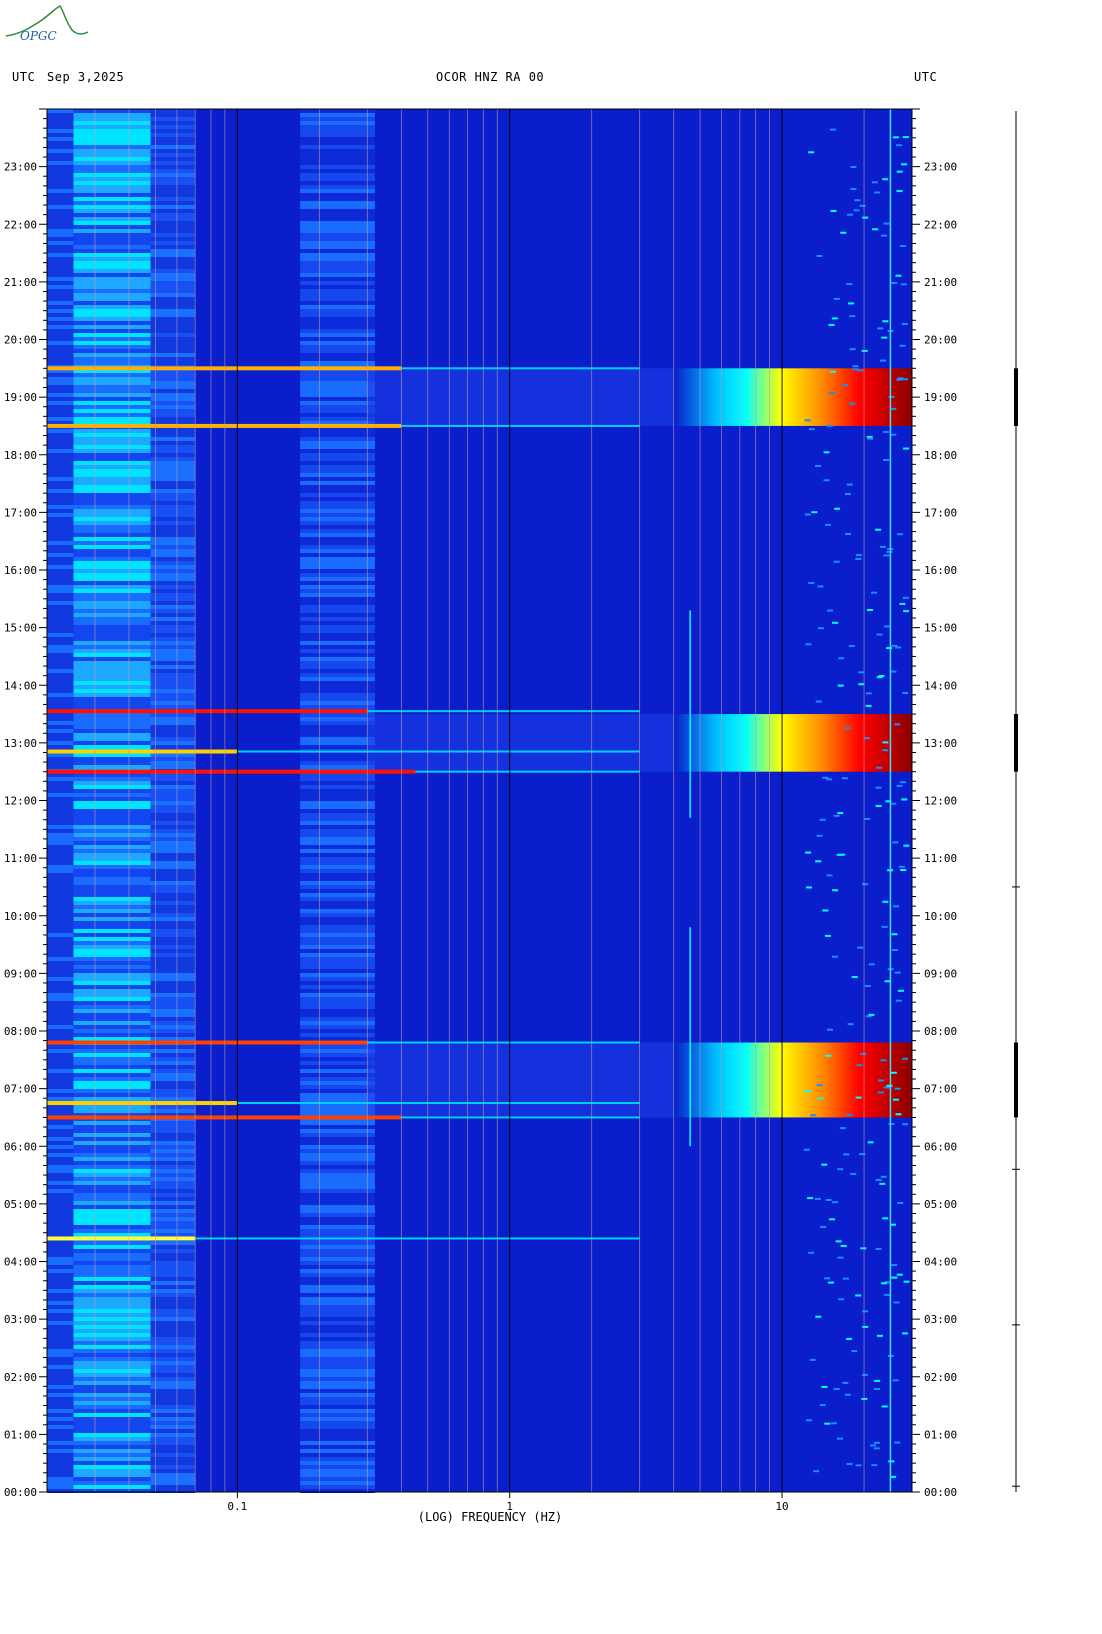 The image size is (1102, 1634). What do you see at coordinates (231, 771) in the screenshot?
I see `transient-line` at bounding box center [231, 771].